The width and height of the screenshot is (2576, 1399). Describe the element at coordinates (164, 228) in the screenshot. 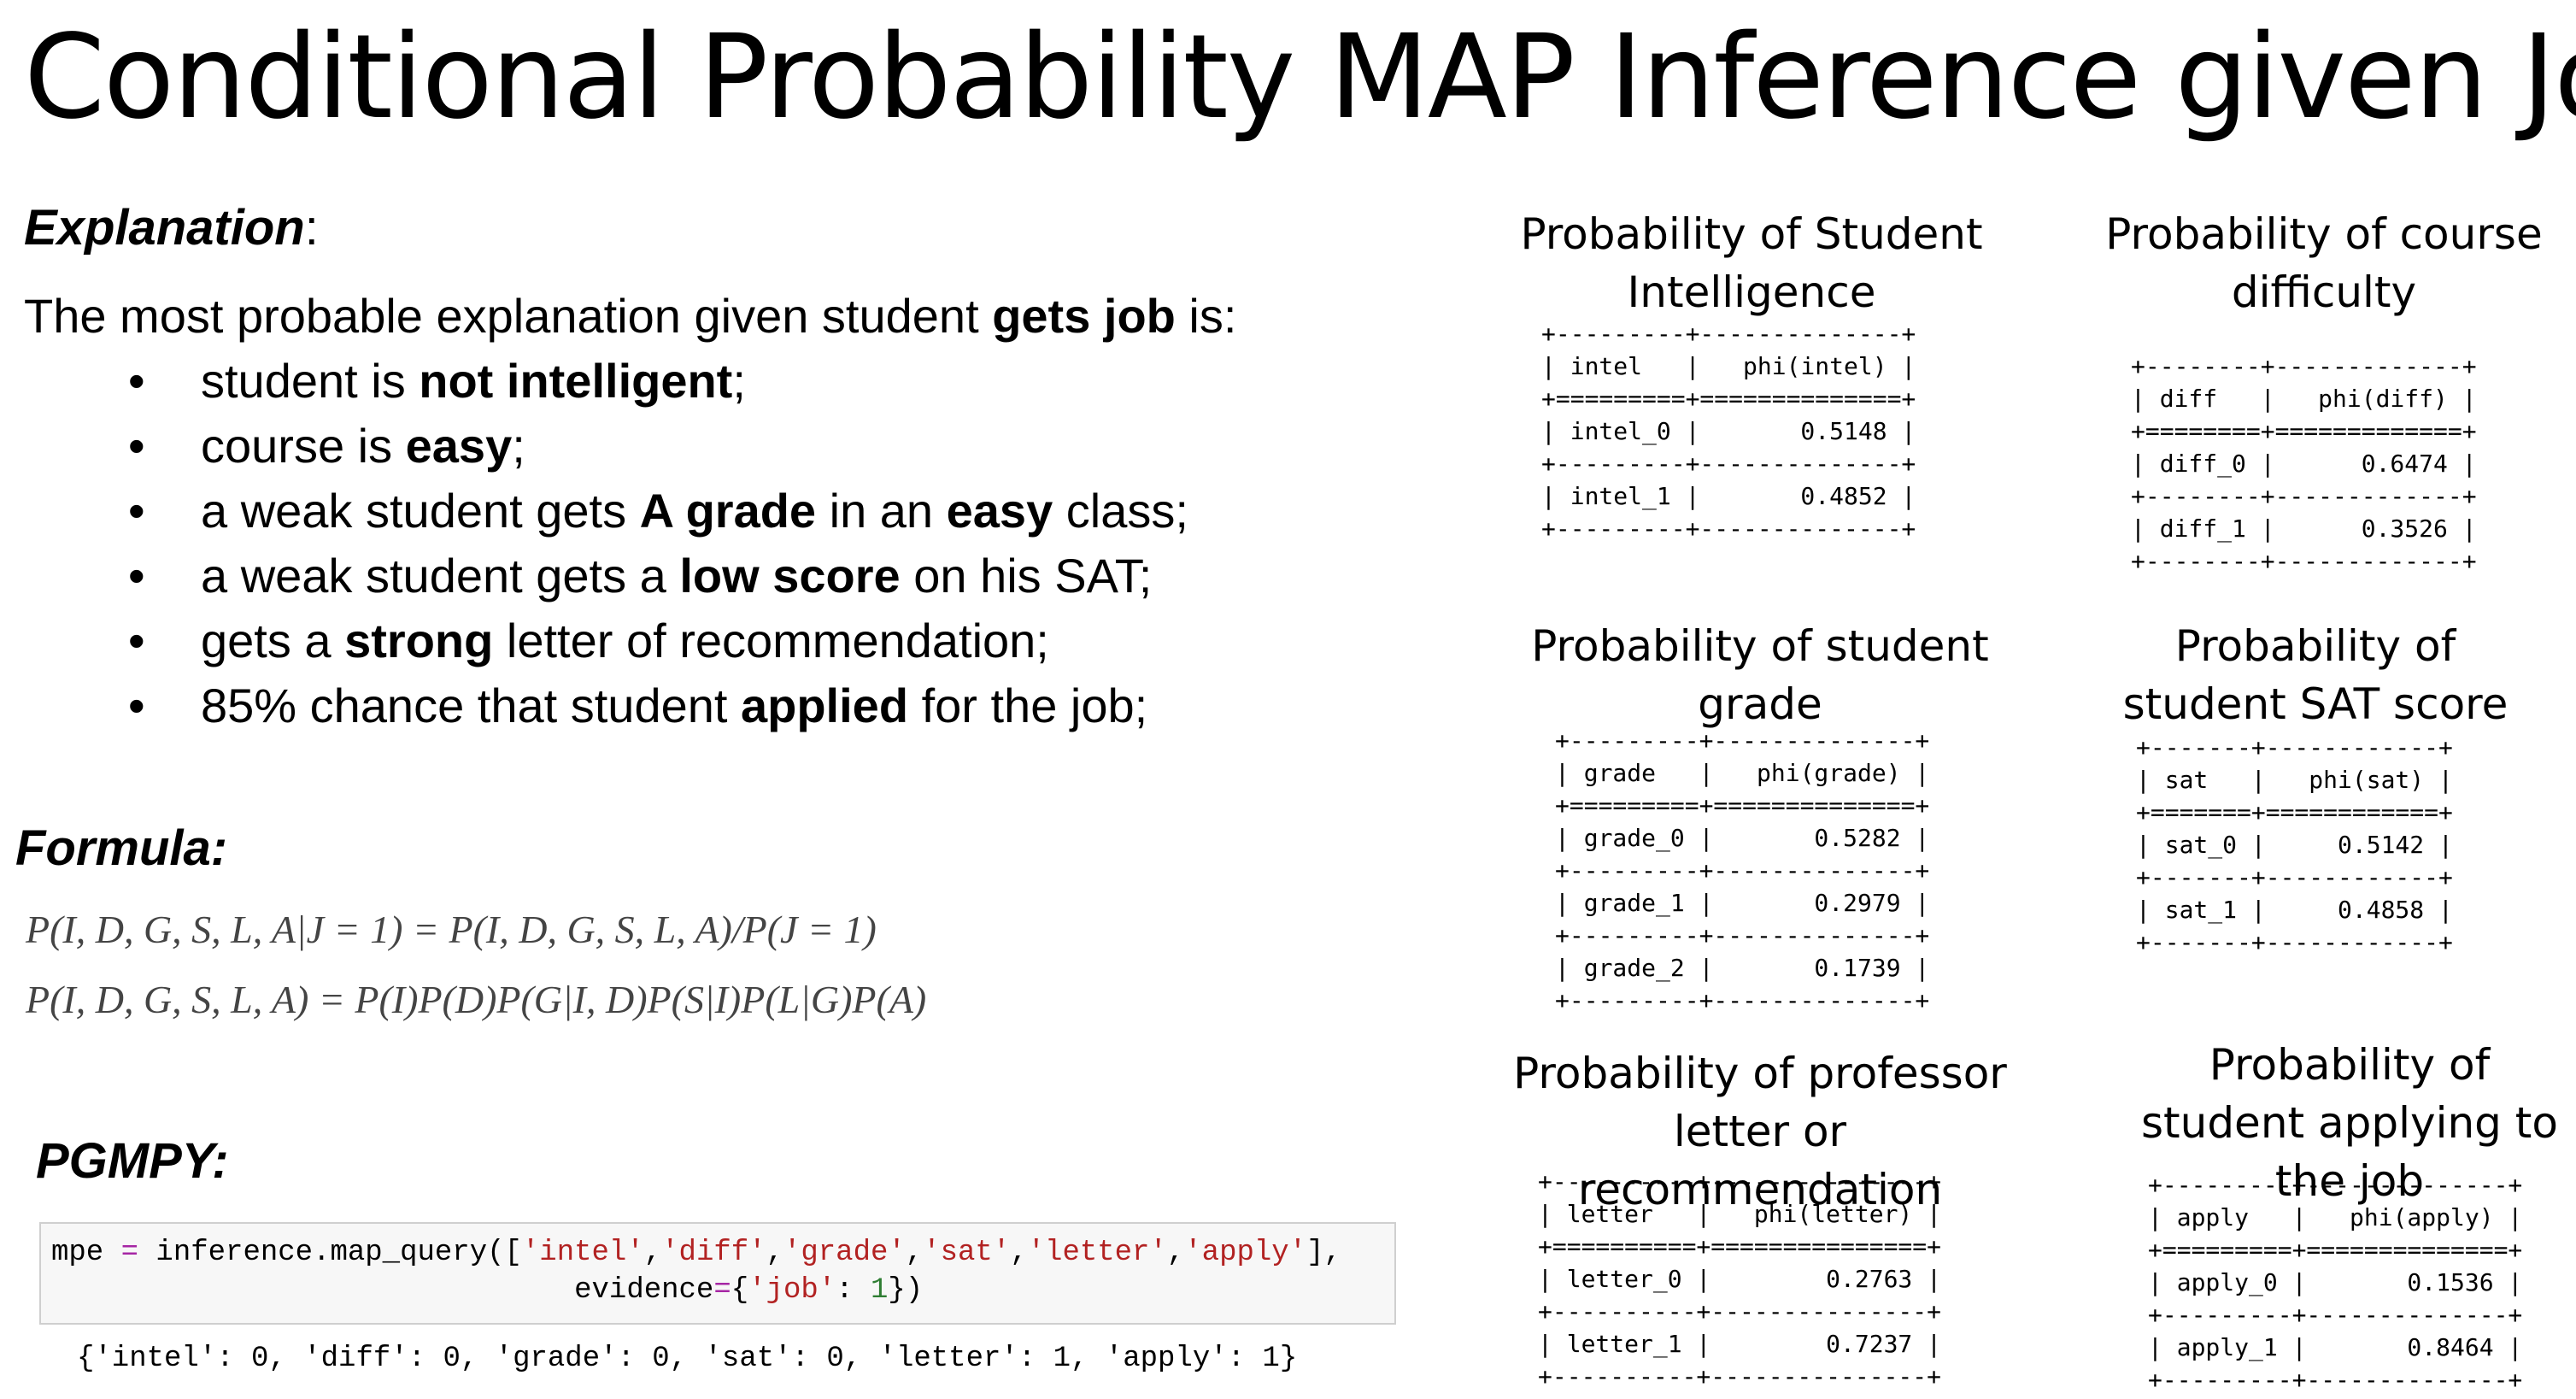

I see `explanation-label: Explanation` at that location.